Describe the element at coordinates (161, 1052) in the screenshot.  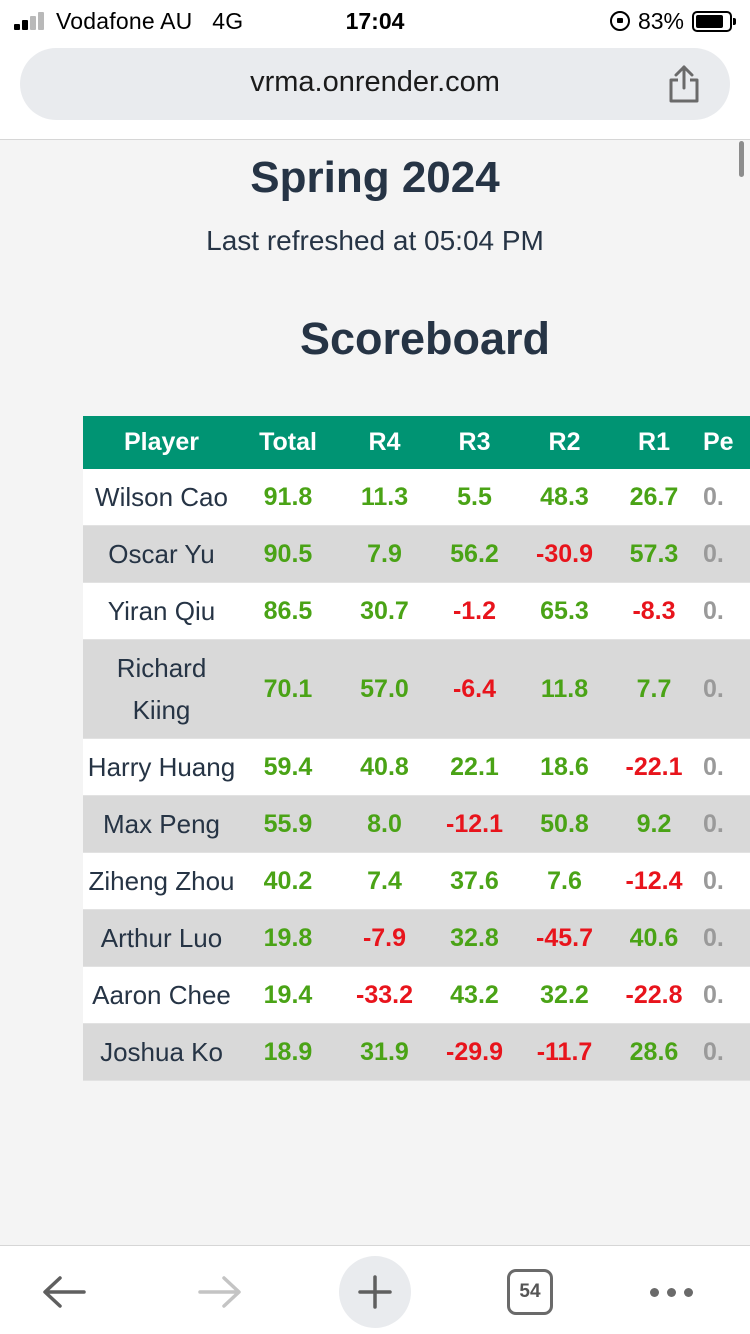
I see `cell-player: Joshua Ko` at that location.